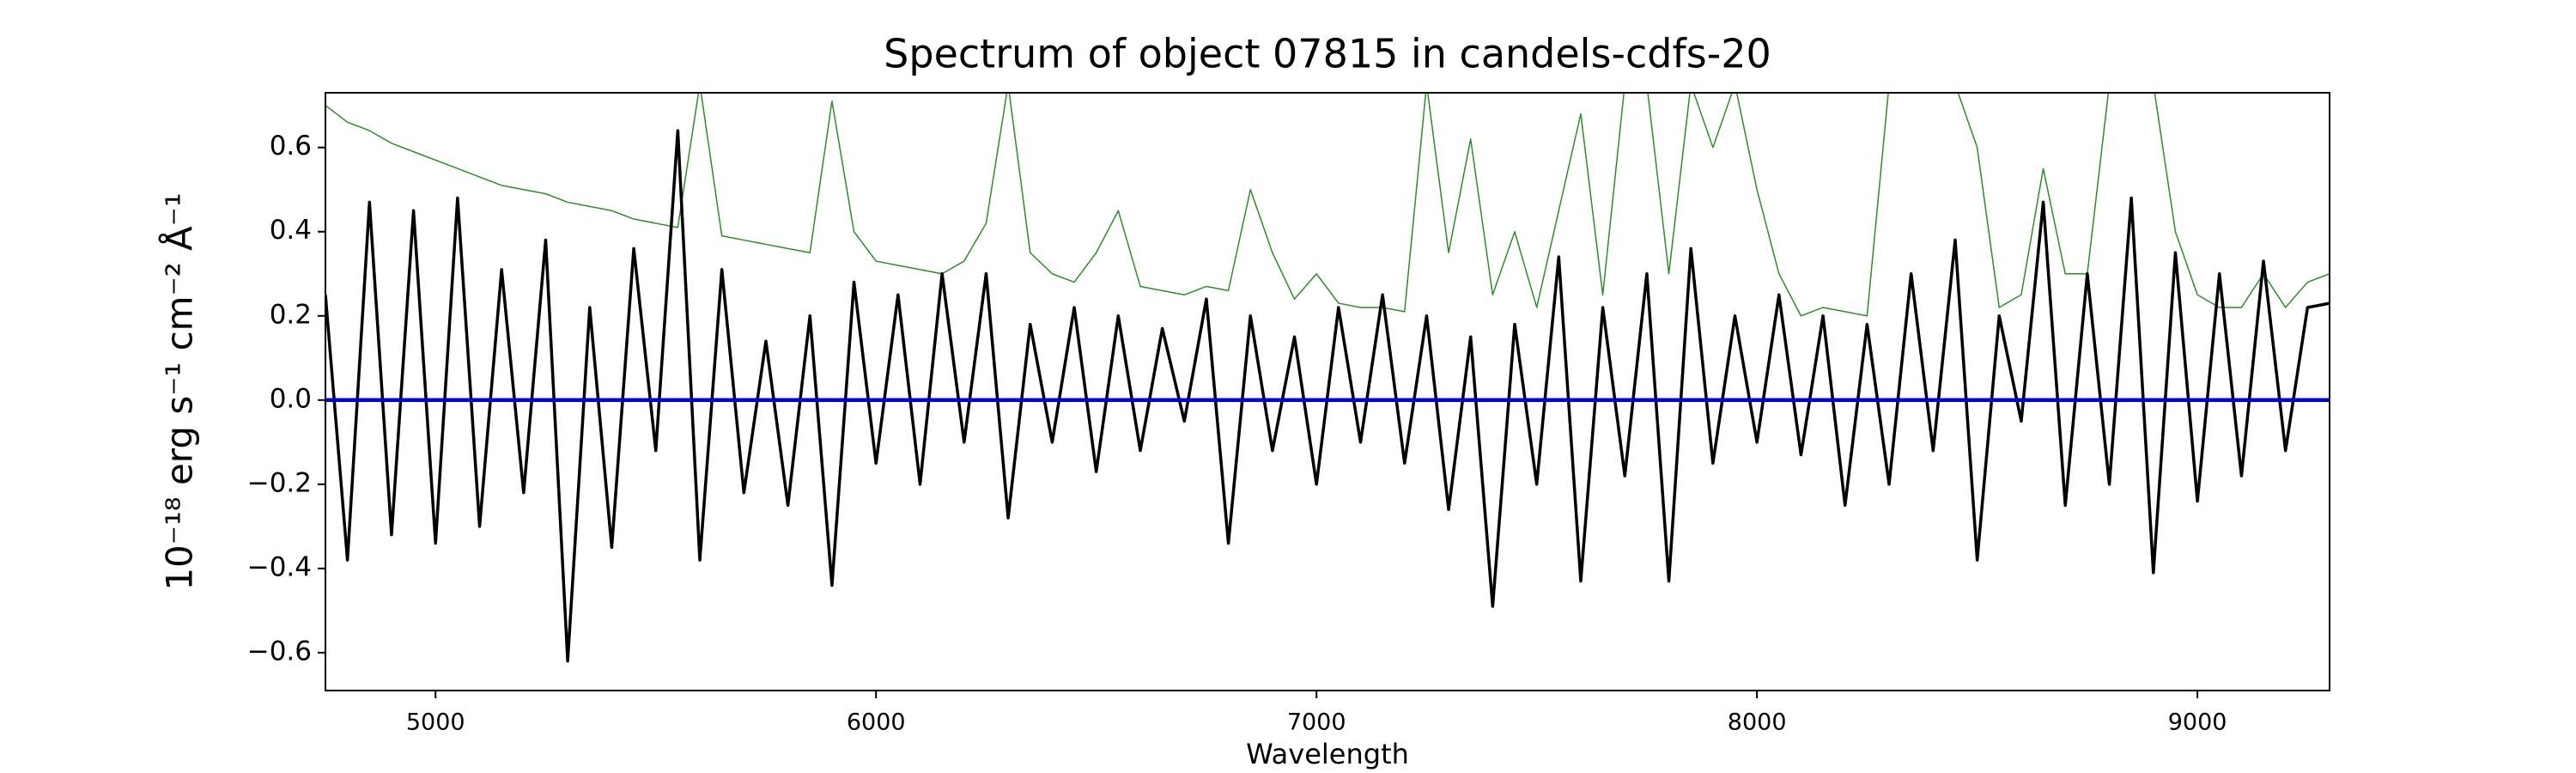 The width and height of the screenshot is (2576, 773). I want to click on x-tick-label: 9000, so click(2197, 722).